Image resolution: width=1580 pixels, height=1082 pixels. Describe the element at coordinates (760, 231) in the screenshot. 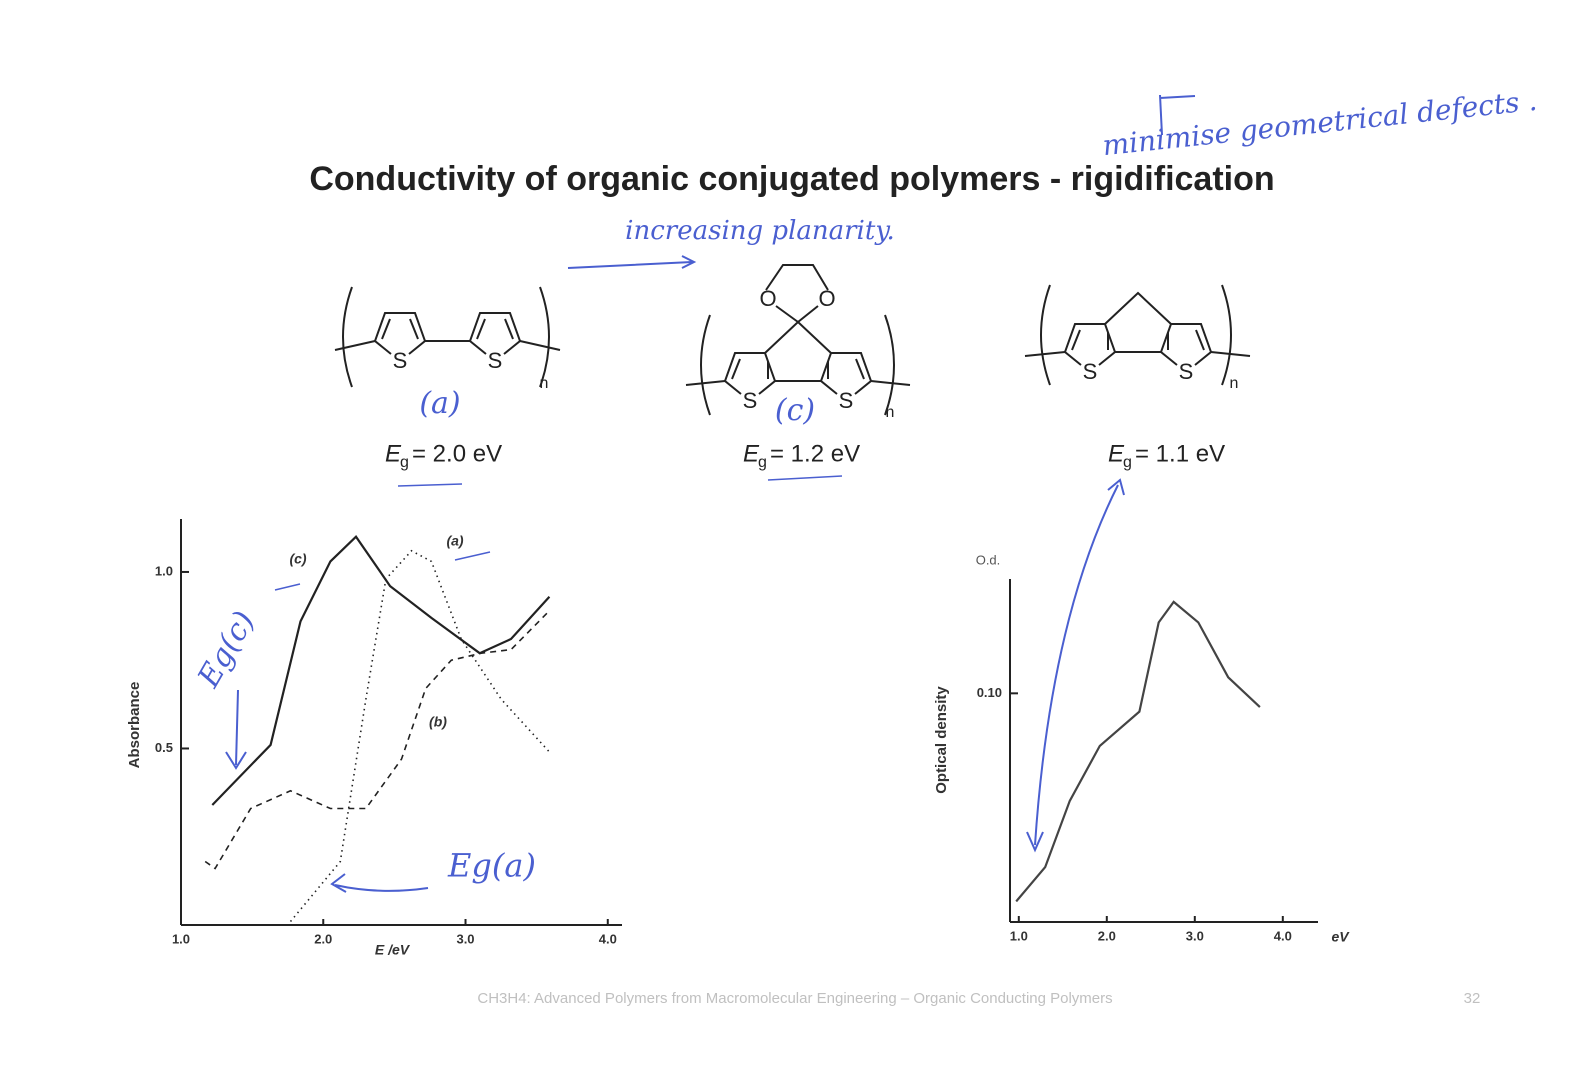

I see `handwritten-note: increasing planarity.` at that location.